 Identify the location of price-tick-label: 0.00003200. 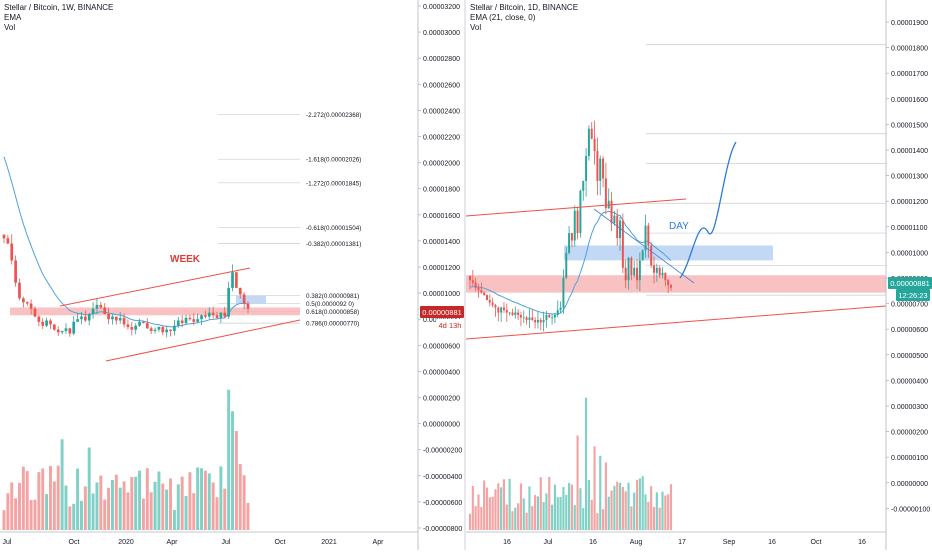
(441, 7).